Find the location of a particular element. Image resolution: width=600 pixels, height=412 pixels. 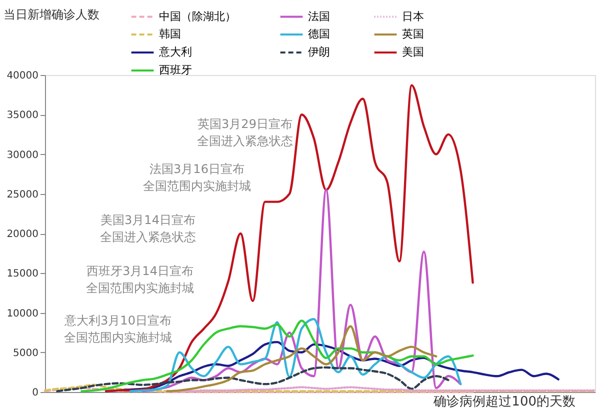

legend-label: 德国 is located at coordinates (319, 34).